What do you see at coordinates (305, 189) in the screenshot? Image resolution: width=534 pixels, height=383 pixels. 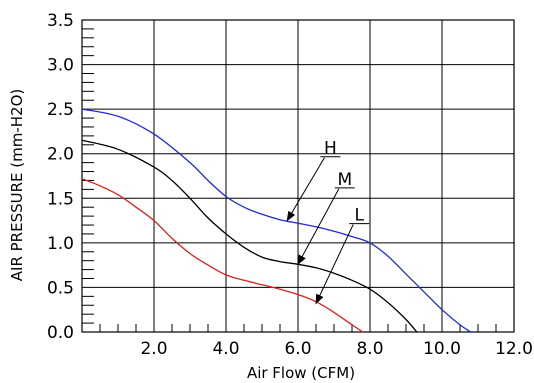 I see `leader-arrow-h` at bounding box center [305, 189].